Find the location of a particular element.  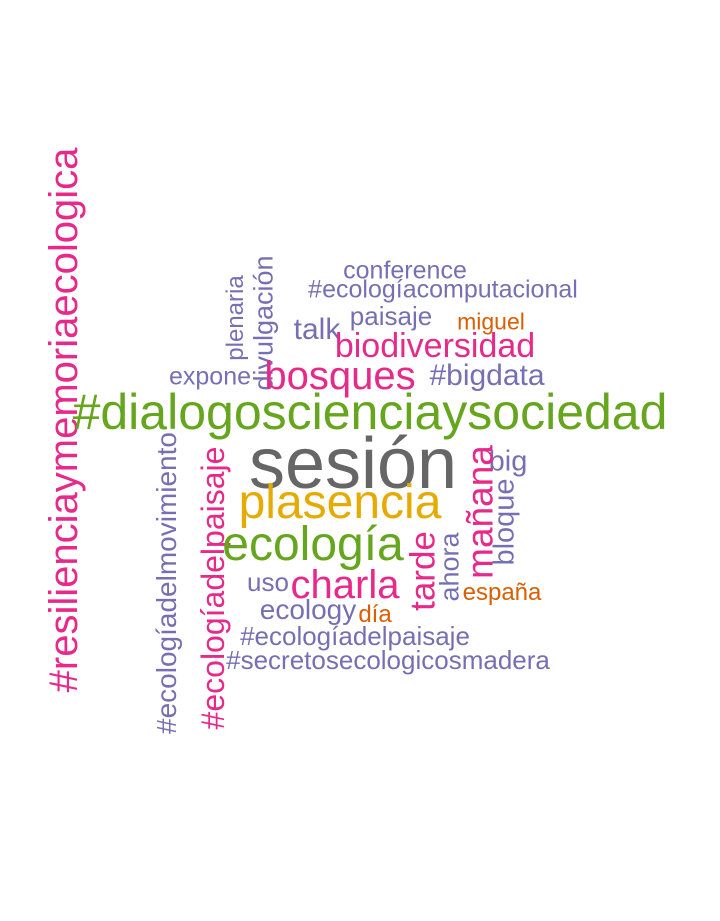

word-talk: talk is located at coordinates (317, 329).